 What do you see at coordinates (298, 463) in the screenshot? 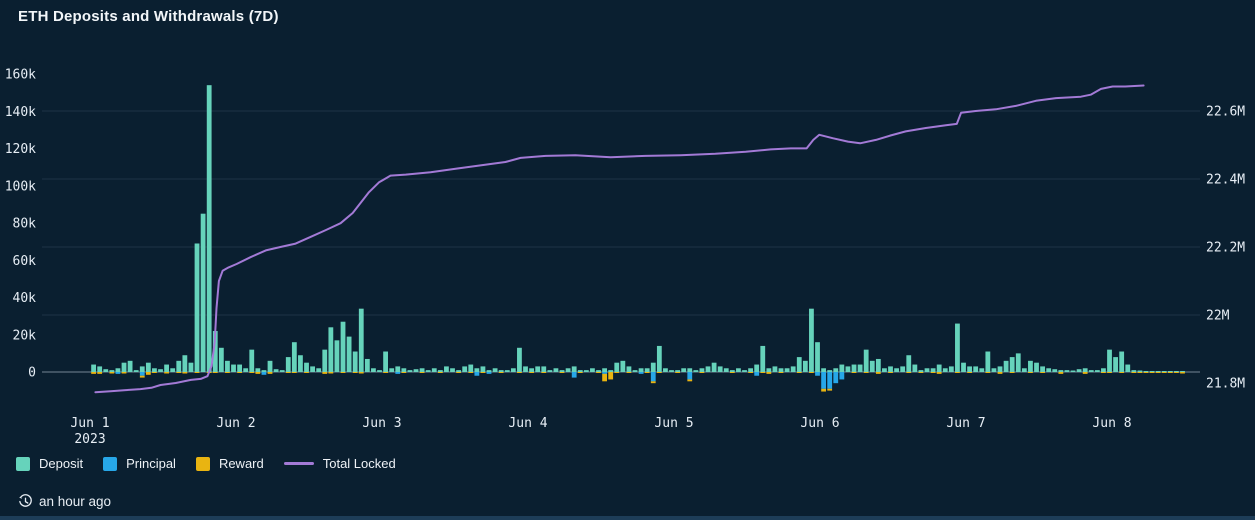
I see `total-locked-swatch-icon` at bounding box center [298, 463].